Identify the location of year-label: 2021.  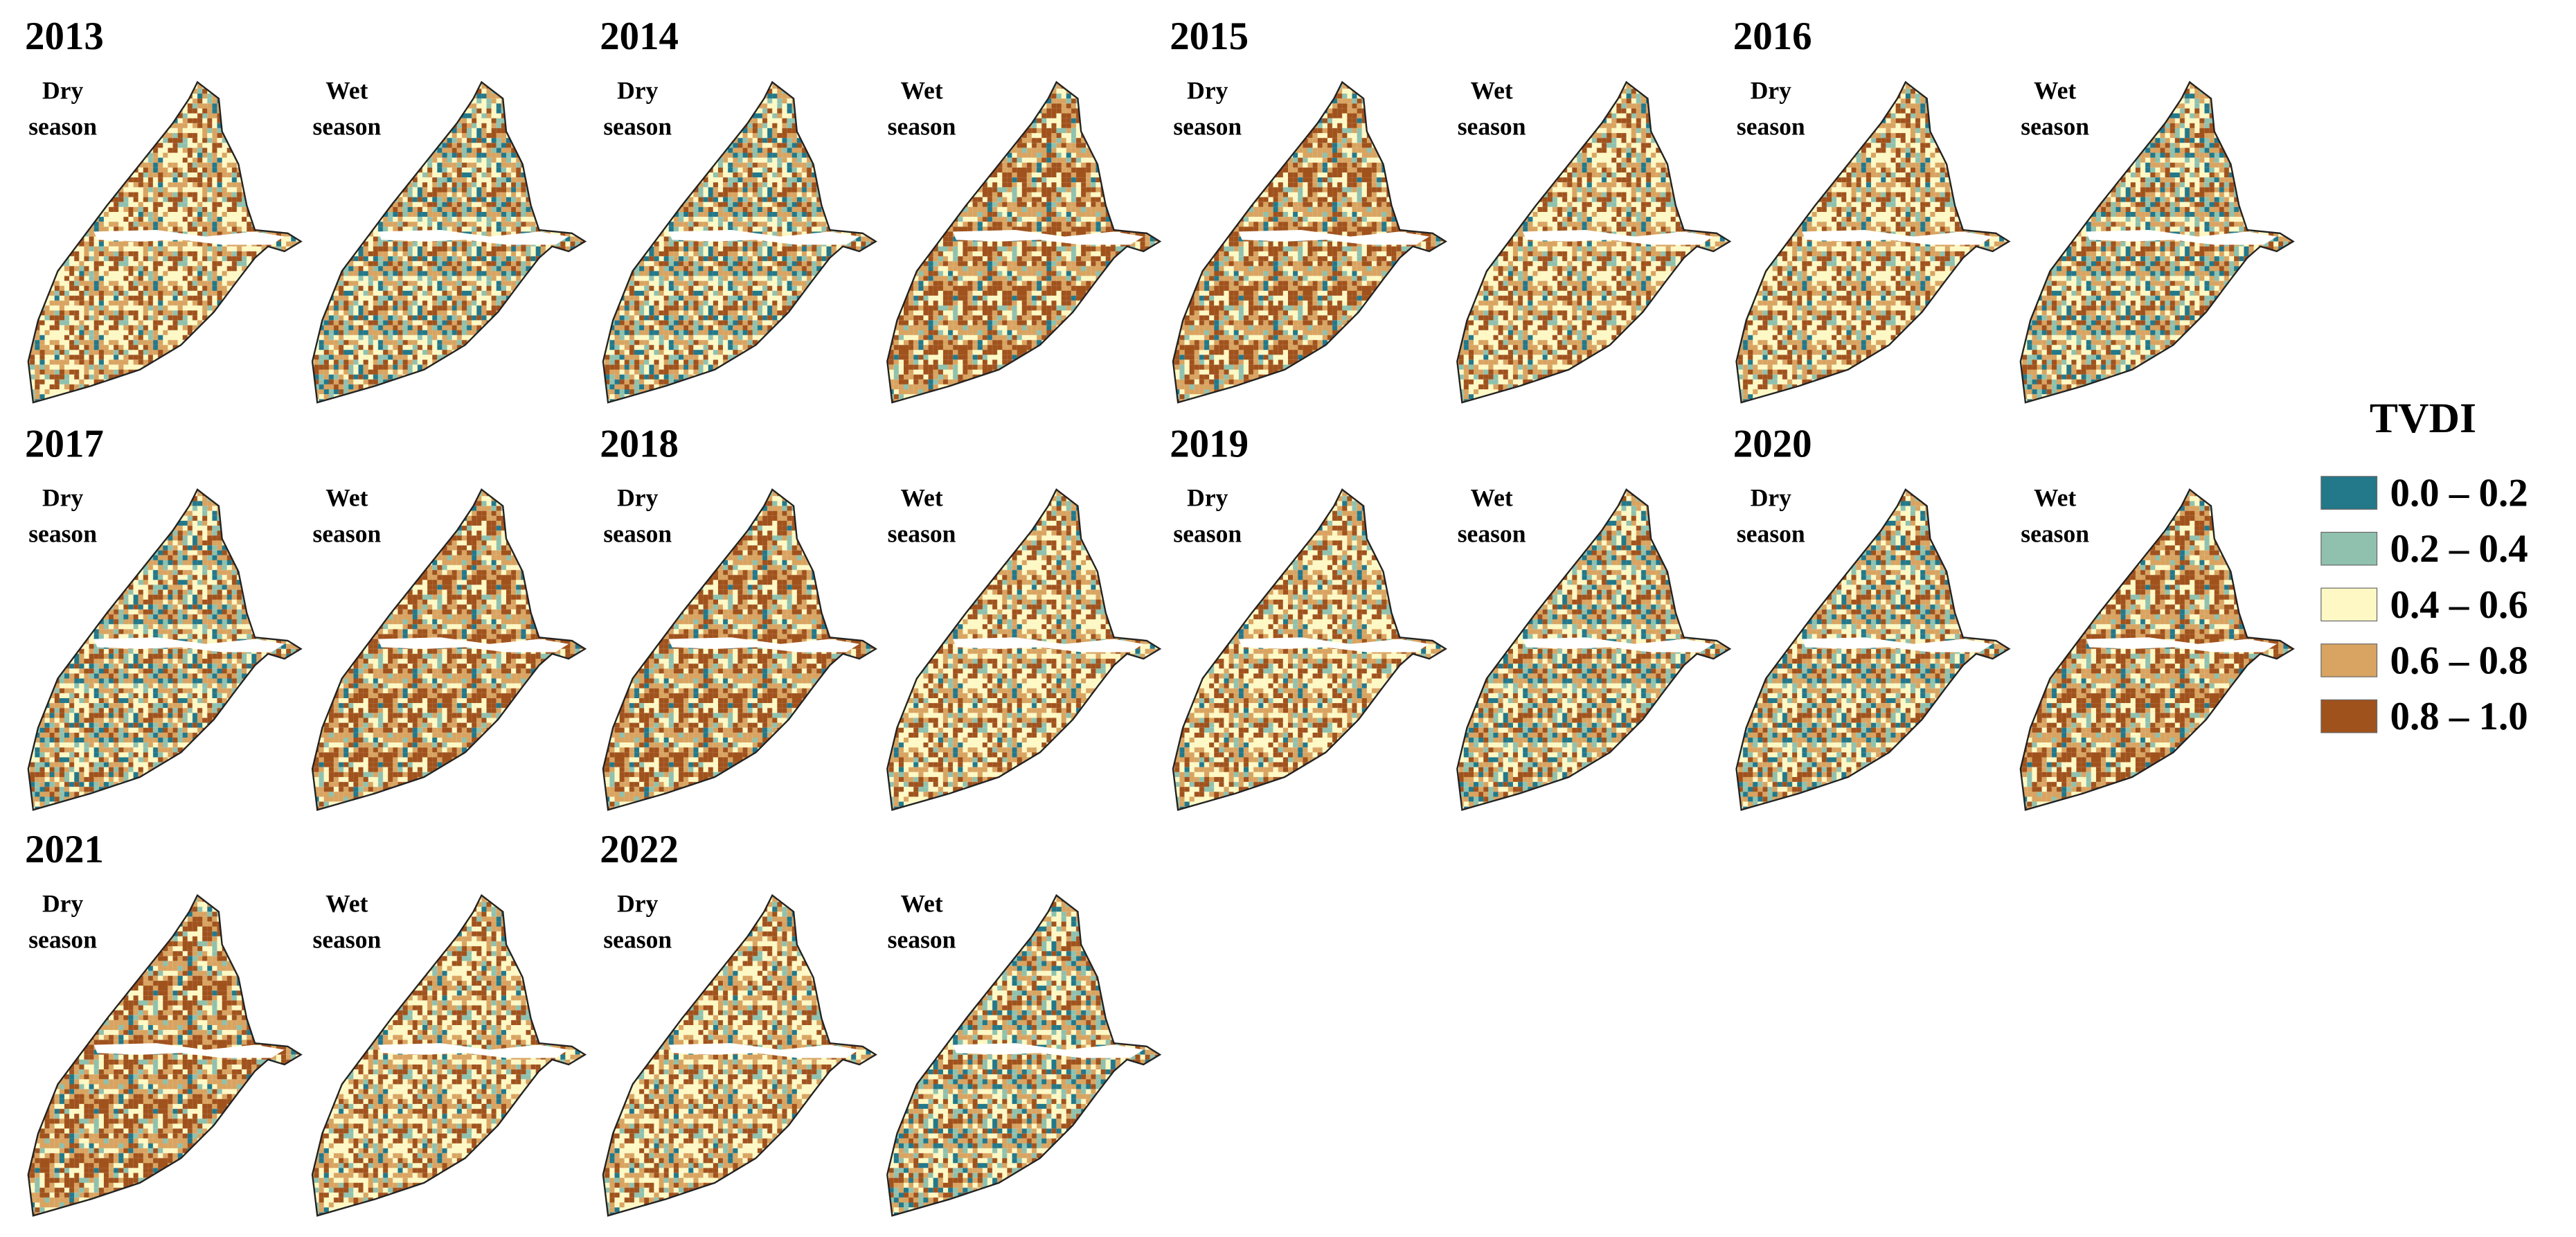
(64, 849).